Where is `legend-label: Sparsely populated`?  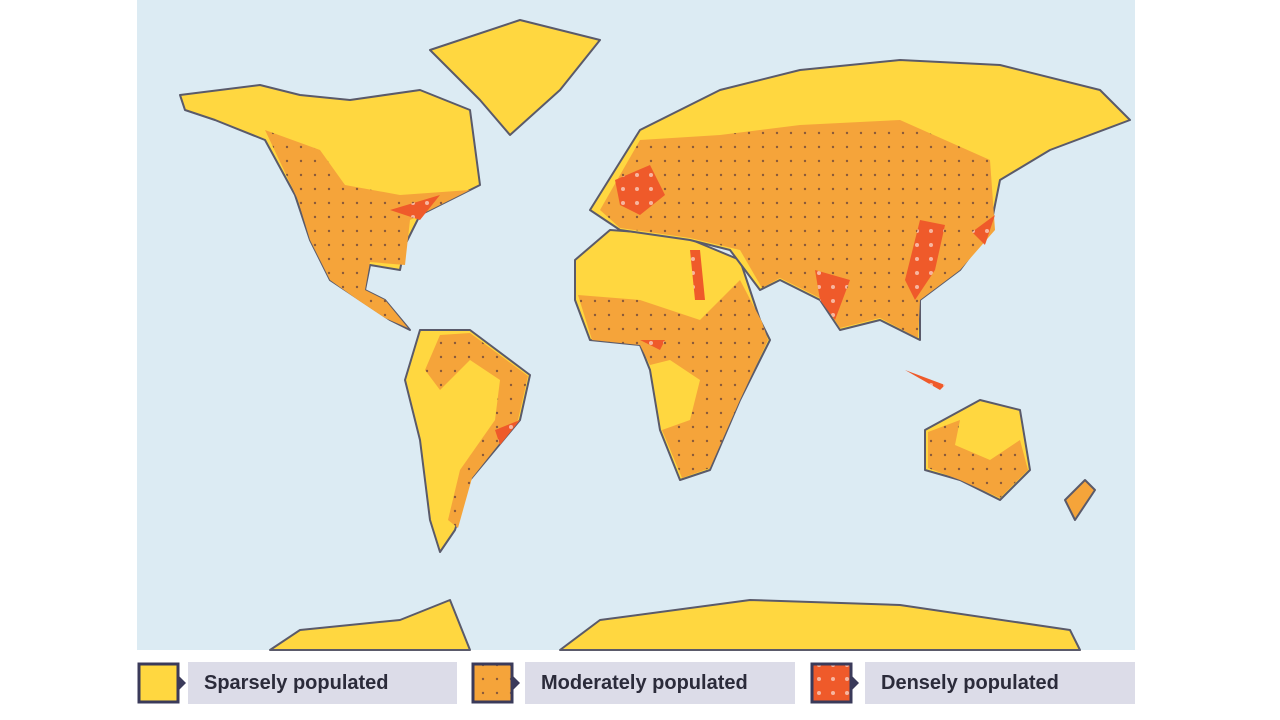
legend-label: Sparsely populated is located at coordinates (322, 683).